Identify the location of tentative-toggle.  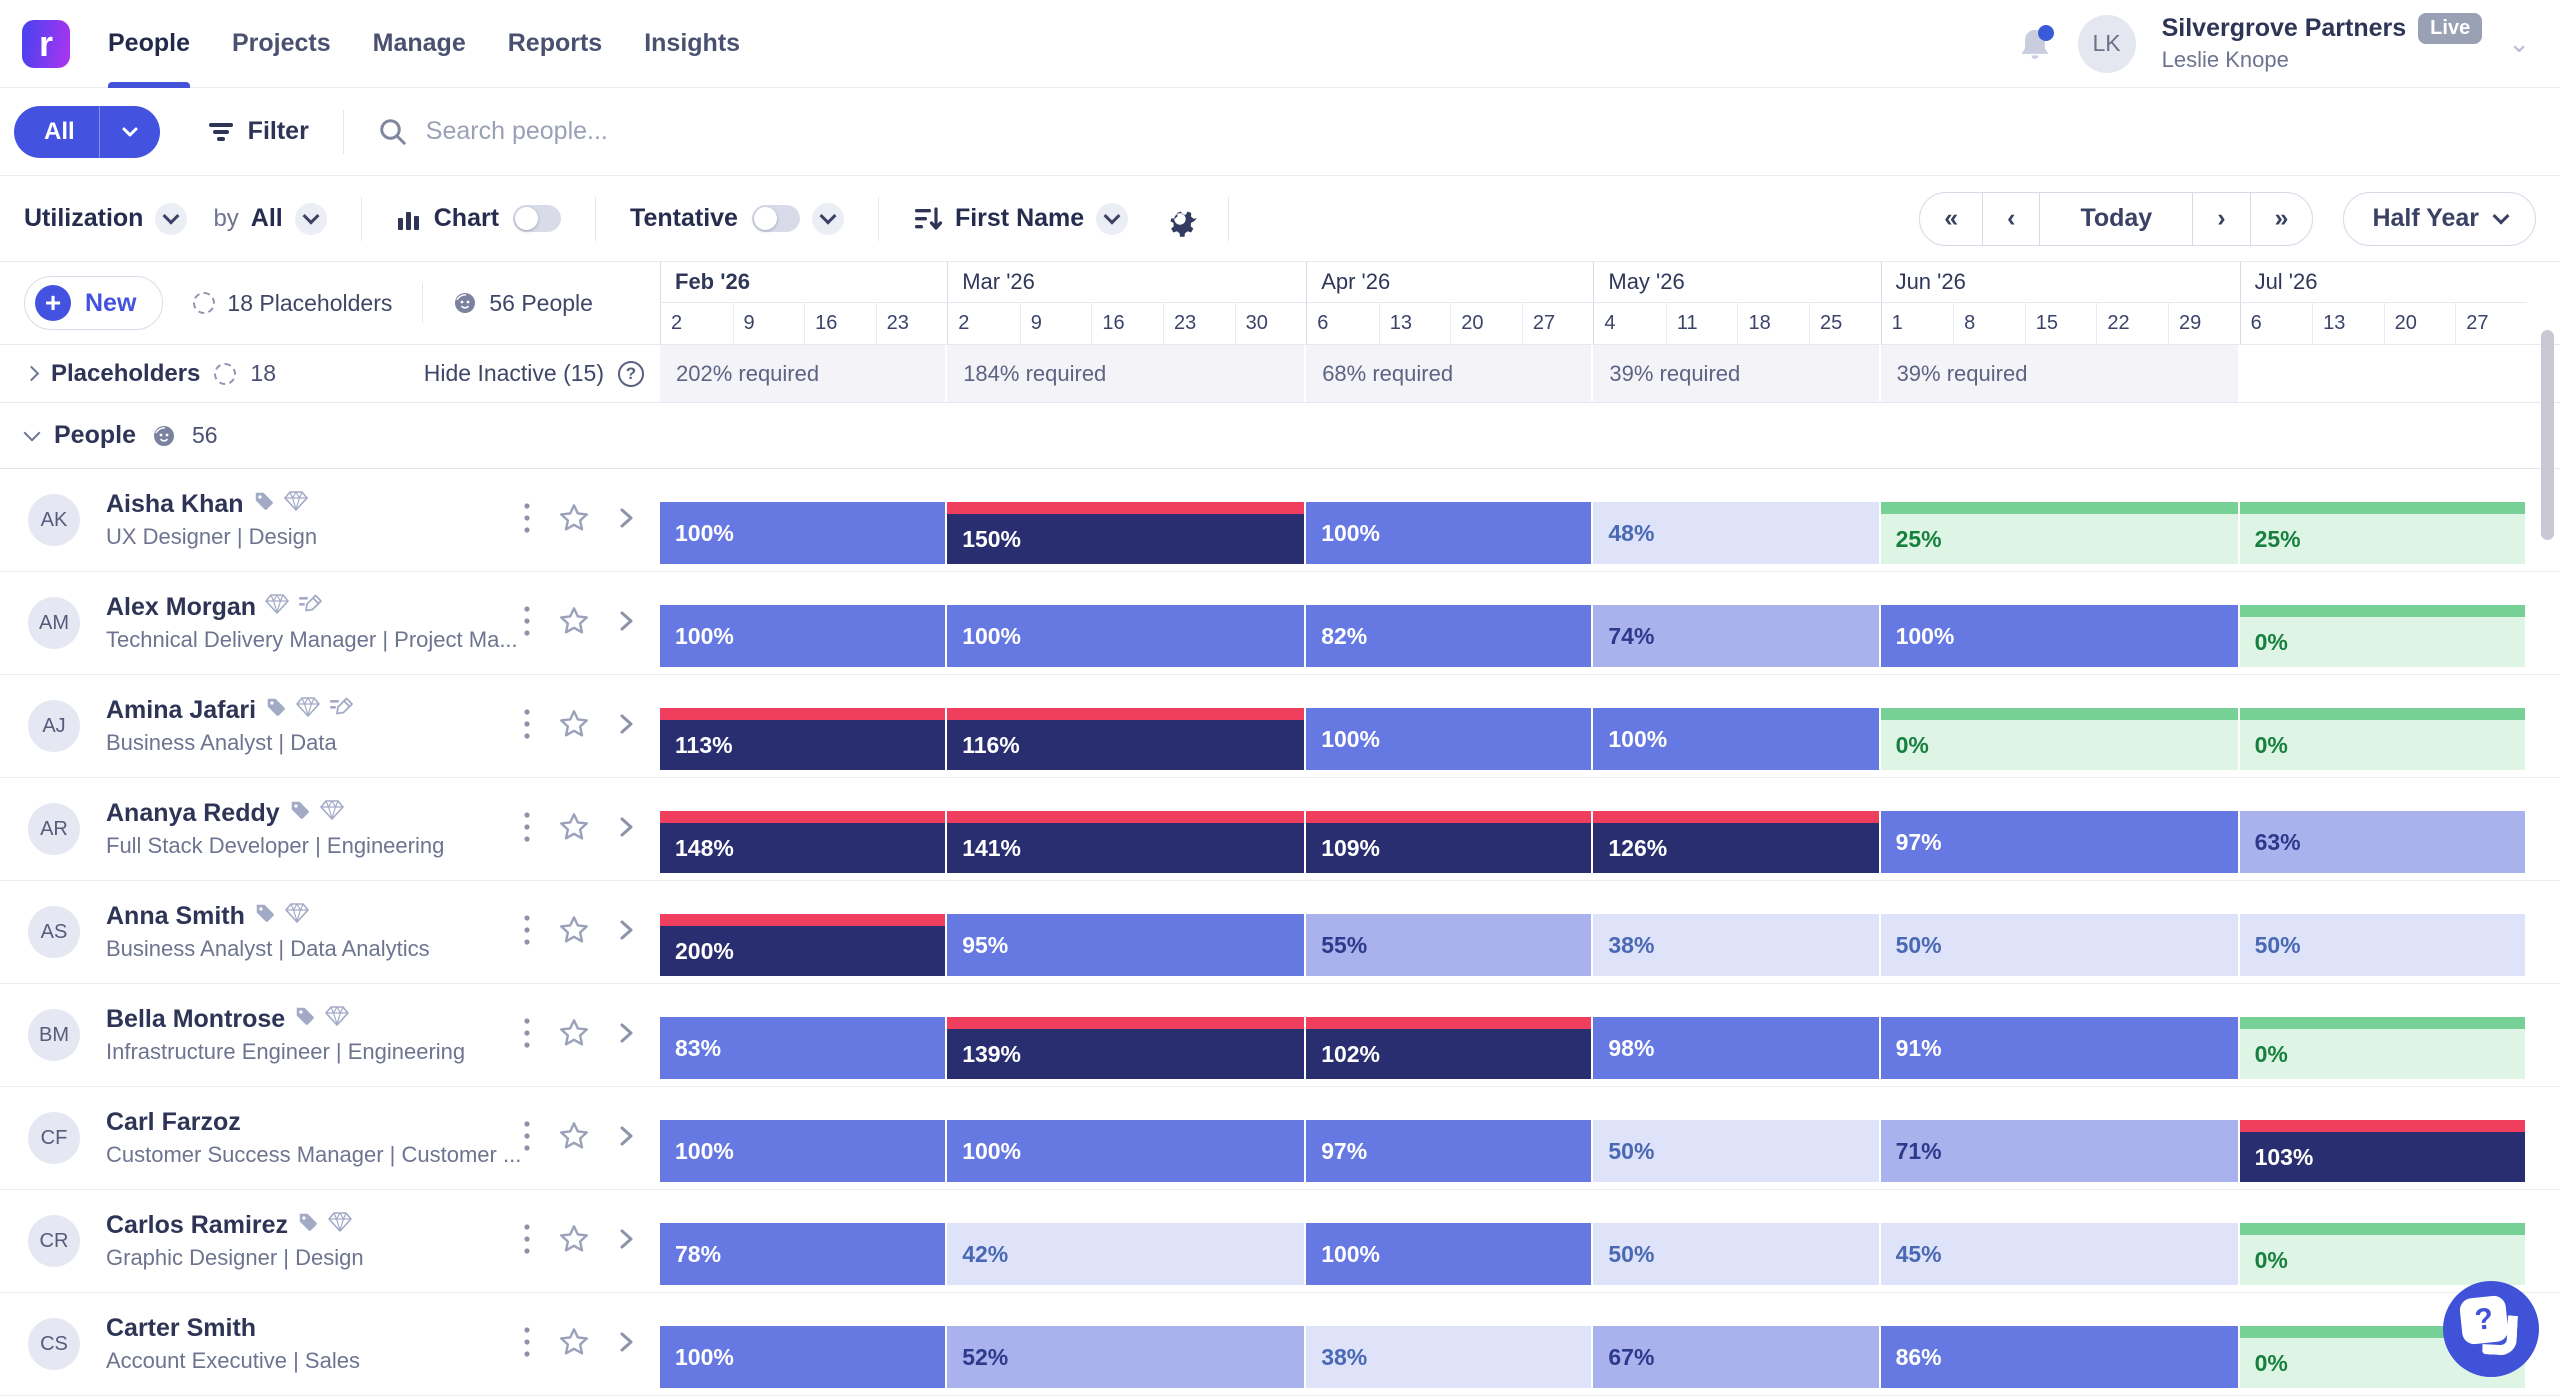
(775, 218).